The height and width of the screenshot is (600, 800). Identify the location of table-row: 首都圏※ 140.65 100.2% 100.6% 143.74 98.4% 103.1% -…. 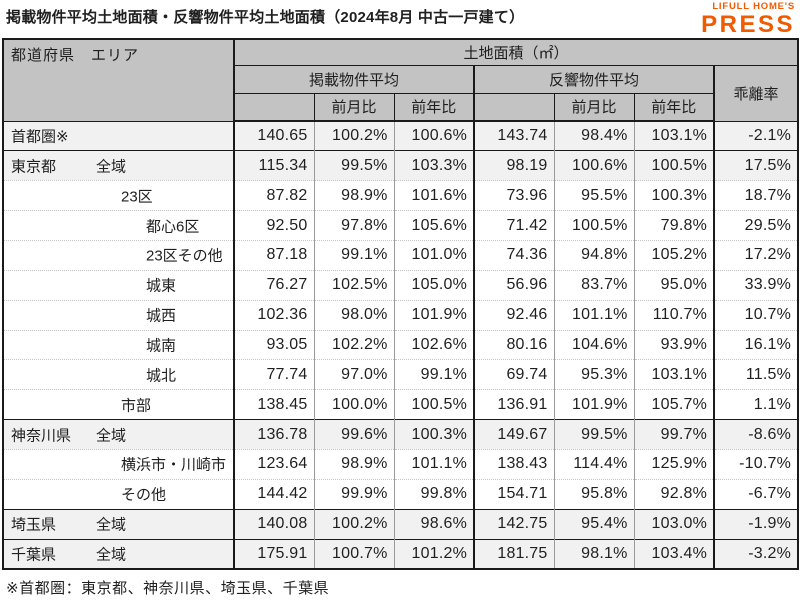
(401, 136).